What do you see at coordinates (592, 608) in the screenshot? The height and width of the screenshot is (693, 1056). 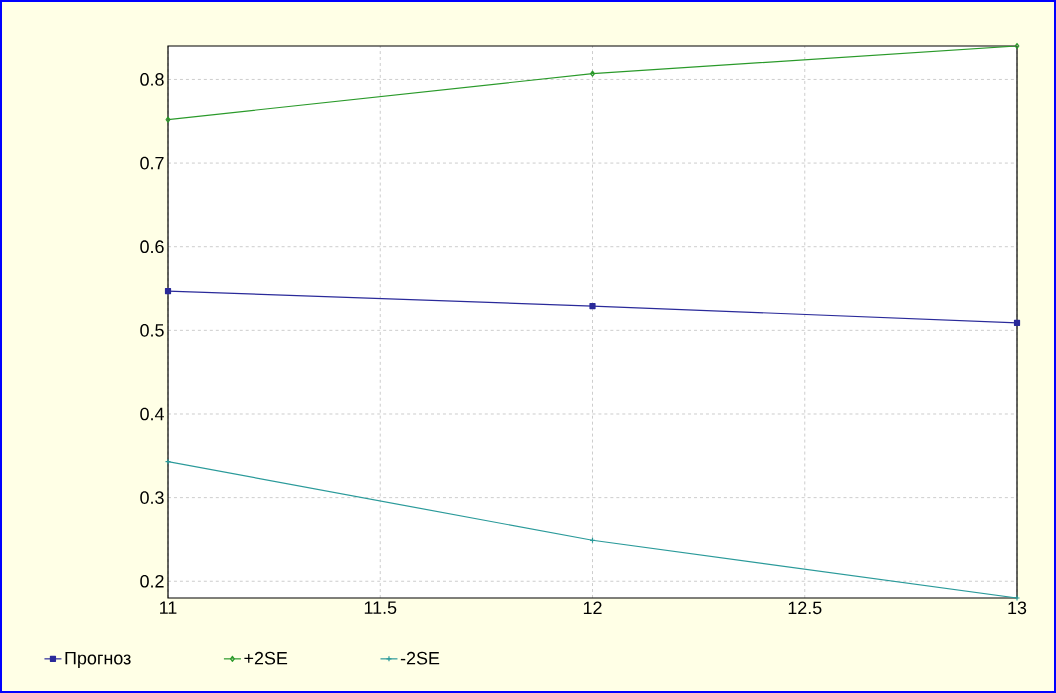 I see `x-tick-label: 12` at bounding box center [592, 608].